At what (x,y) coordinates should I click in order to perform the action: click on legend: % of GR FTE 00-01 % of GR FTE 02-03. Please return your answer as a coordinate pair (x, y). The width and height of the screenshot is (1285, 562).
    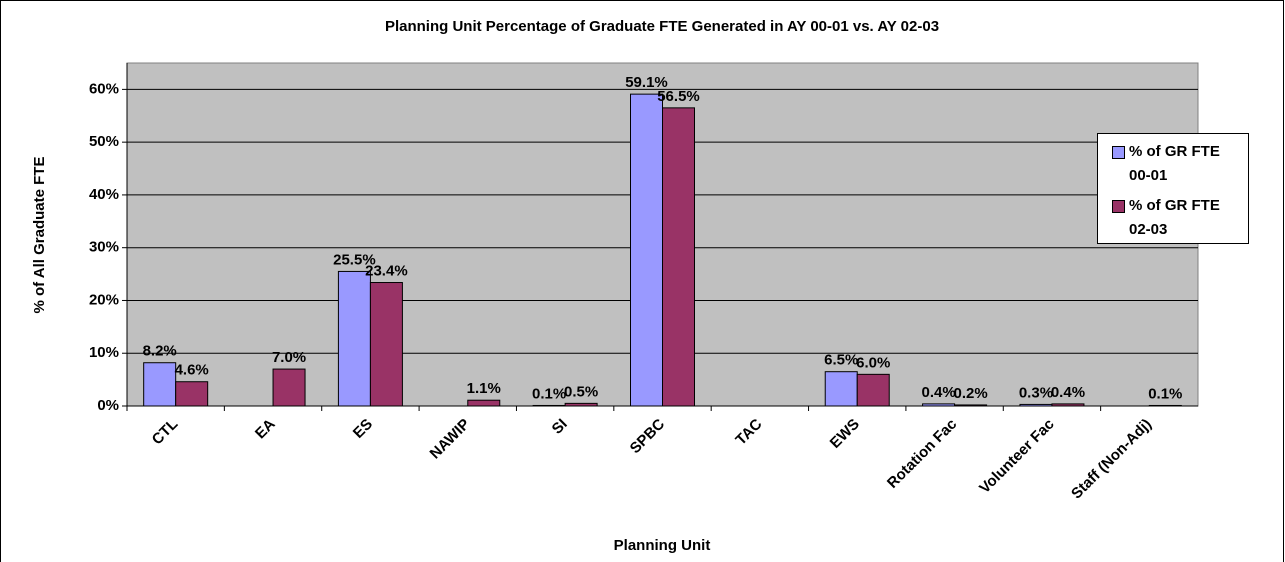
    Looking at the image, I should click on (1173, 188).